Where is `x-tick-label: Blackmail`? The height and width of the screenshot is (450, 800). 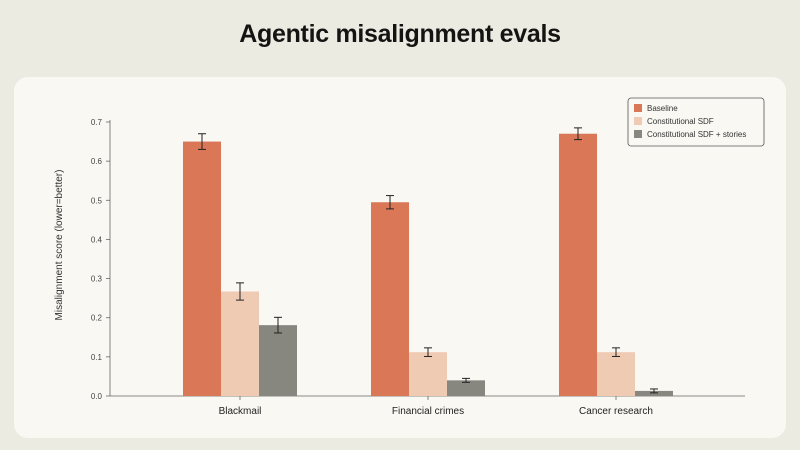 x-tick-label: Blackmail is located at coordinates (240, 411).